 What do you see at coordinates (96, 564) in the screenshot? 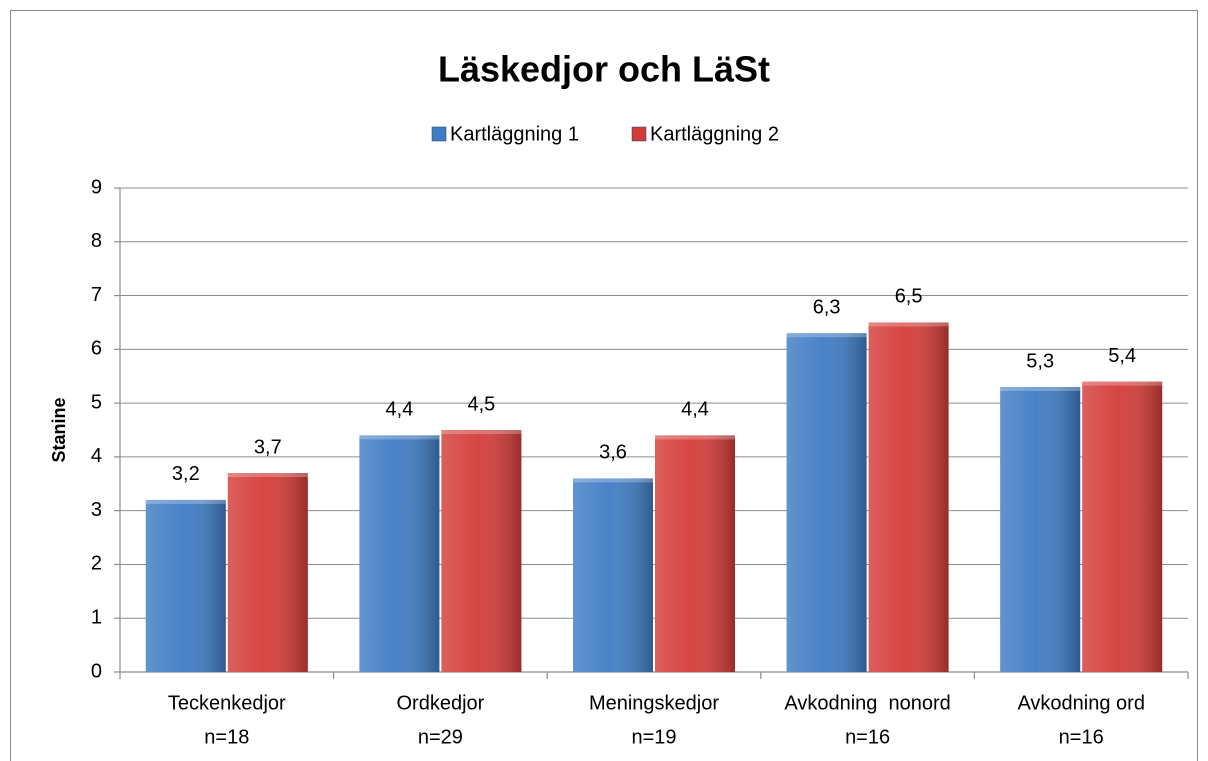
I see `y-tick-label: 2` at bounding box center [96, 564].